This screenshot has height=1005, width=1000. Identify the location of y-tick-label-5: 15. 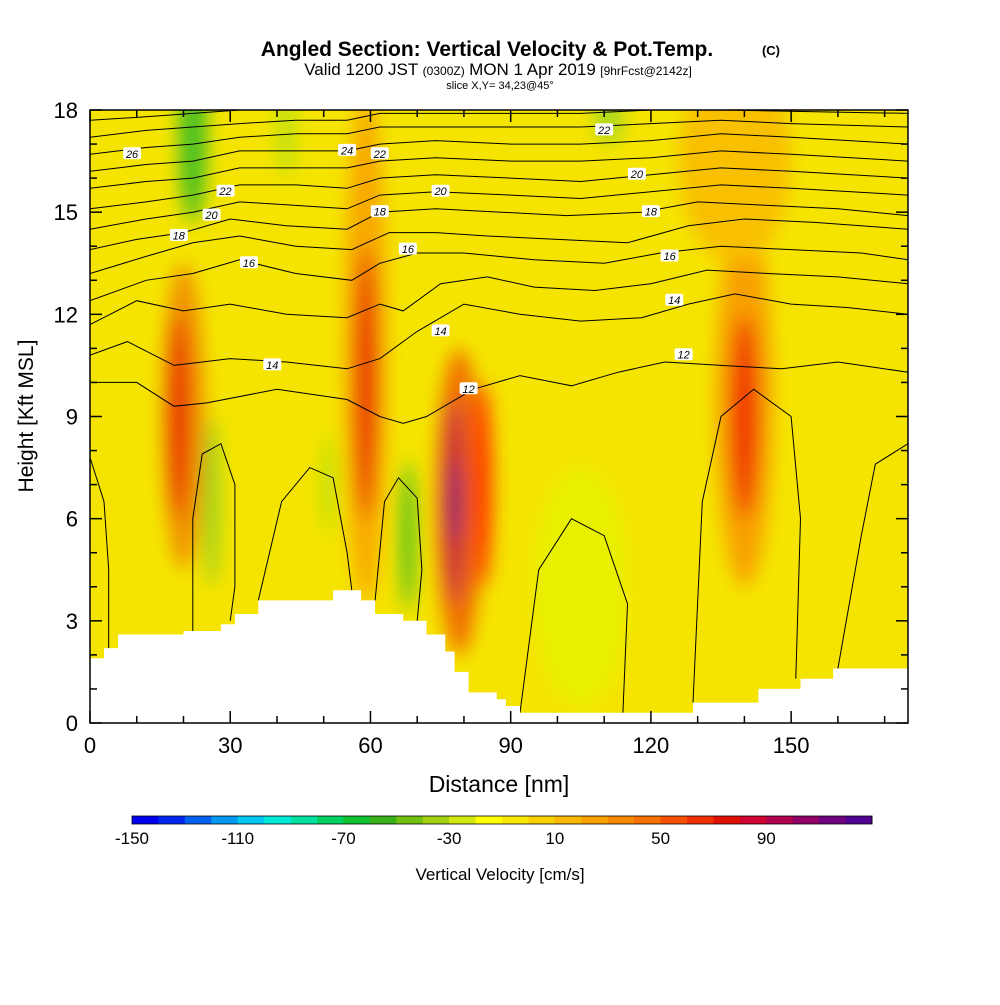
(66, 212).